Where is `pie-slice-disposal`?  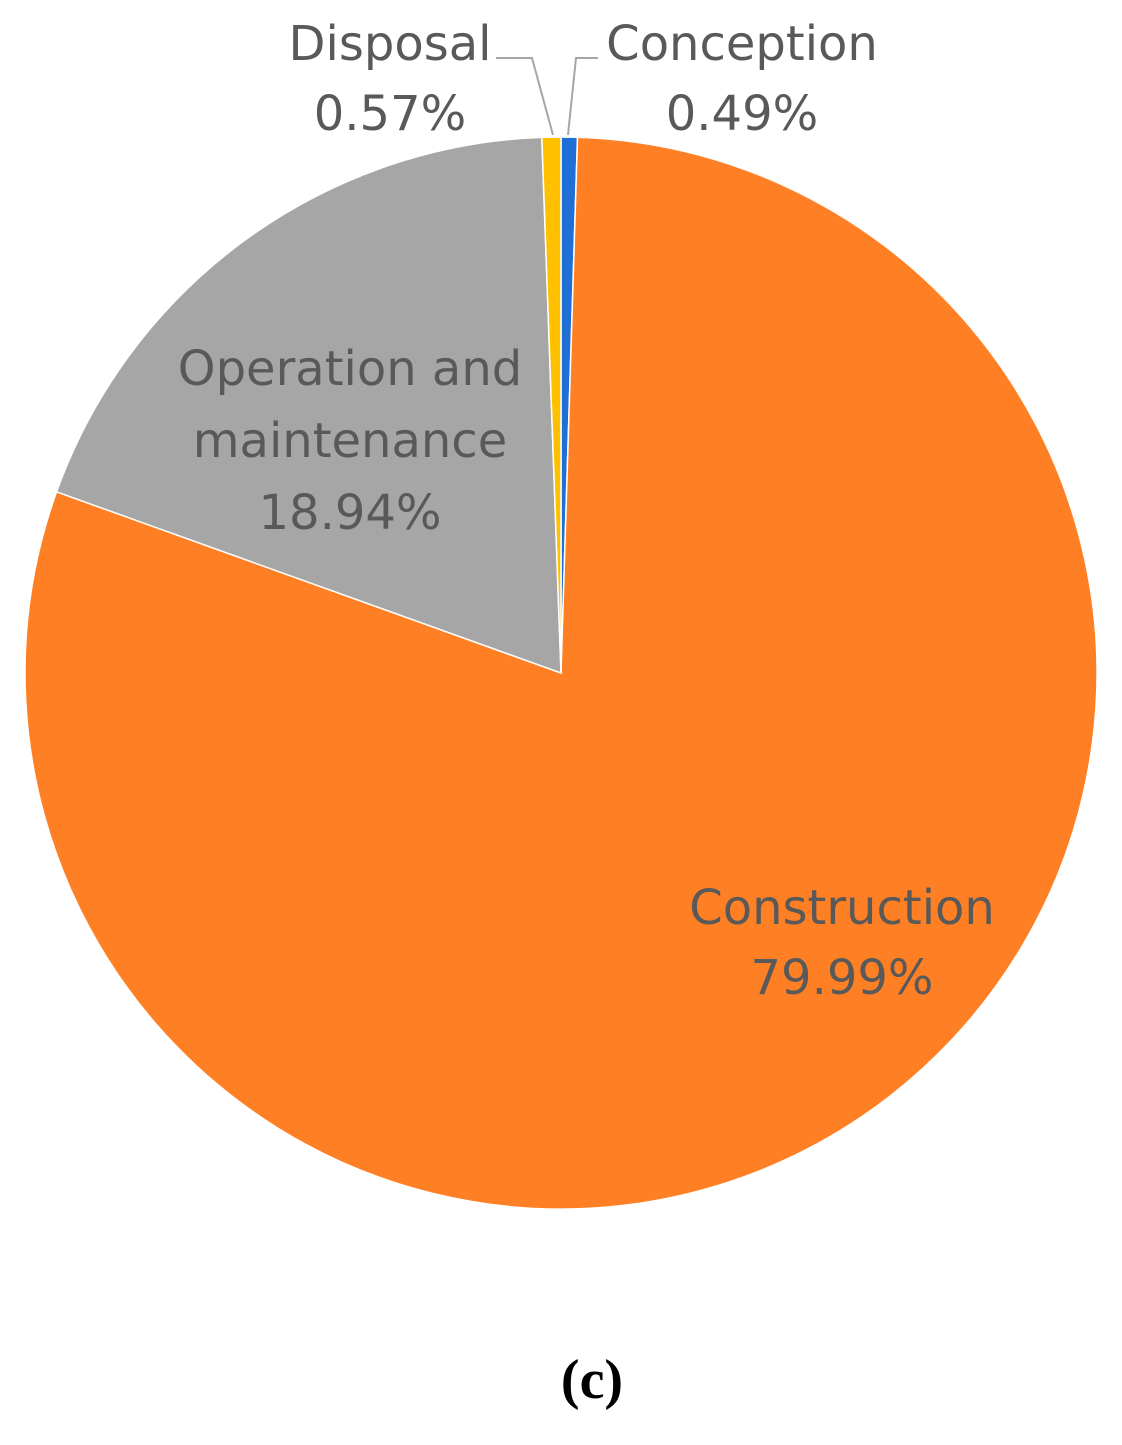 pie-slice-disposal is located at coordinates (551, 405).